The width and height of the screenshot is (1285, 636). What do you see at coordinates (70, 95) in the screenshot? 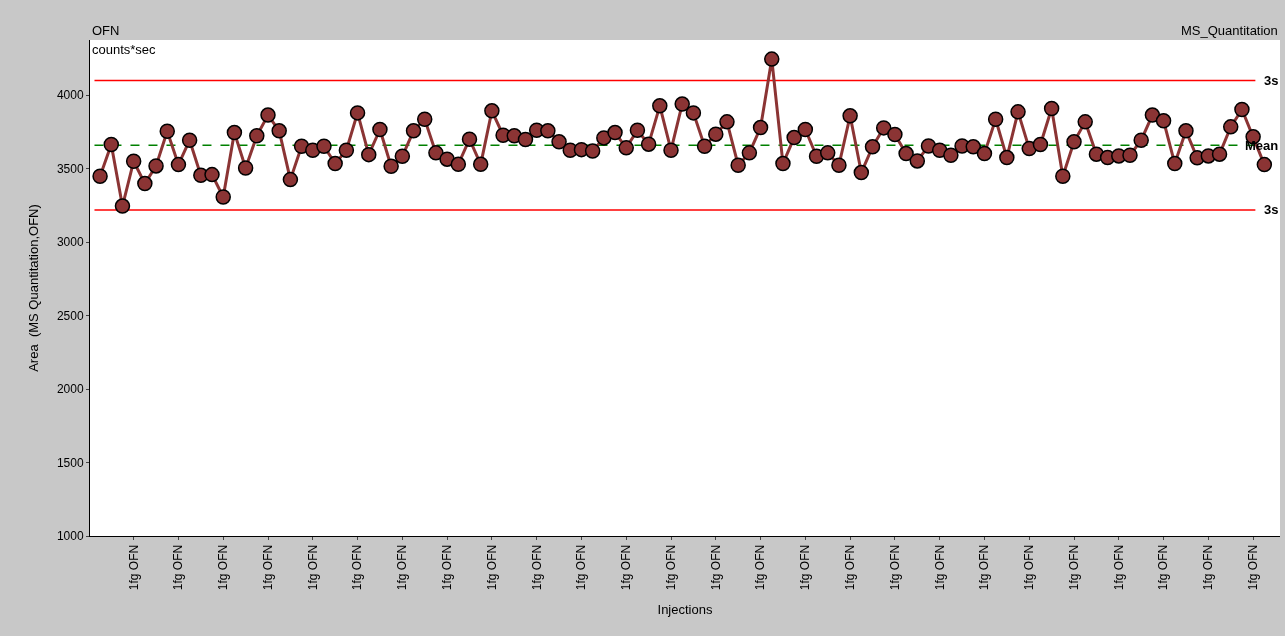
I see `y-tick-label: 4000` at bounding box center [70, 95].